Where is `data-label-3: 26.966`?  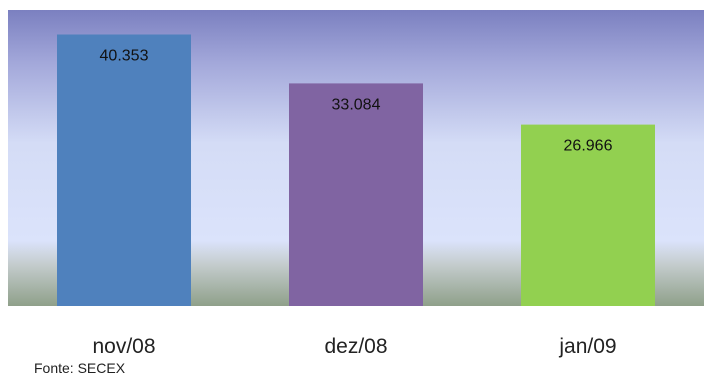
data-label-3: 26.966 is located at coordinates (588, 146).